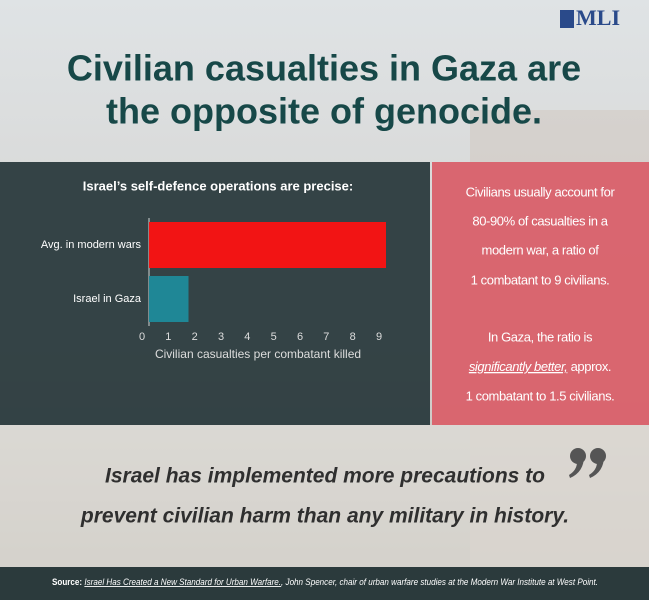  Describe the element at coordinates (91, 245) in the screenshot. I see `y-tick-label: Avg. in modern wars` at that location.